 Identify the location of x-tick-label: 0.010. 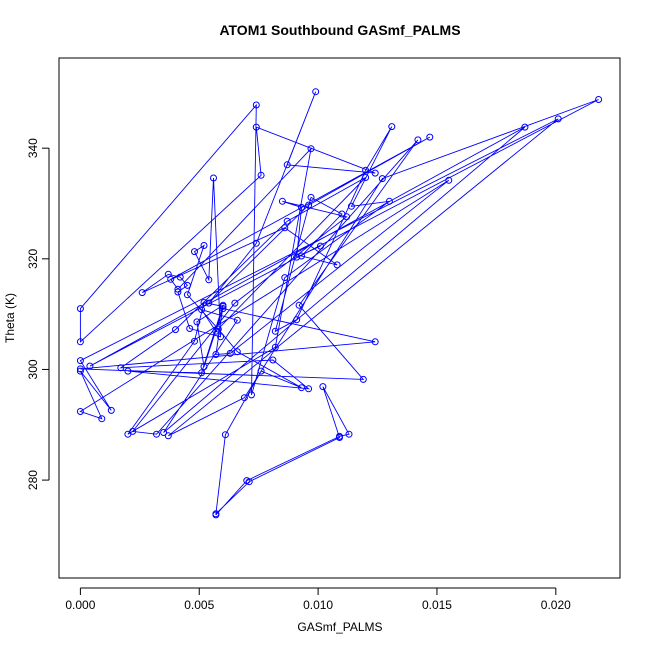
(318, 605).